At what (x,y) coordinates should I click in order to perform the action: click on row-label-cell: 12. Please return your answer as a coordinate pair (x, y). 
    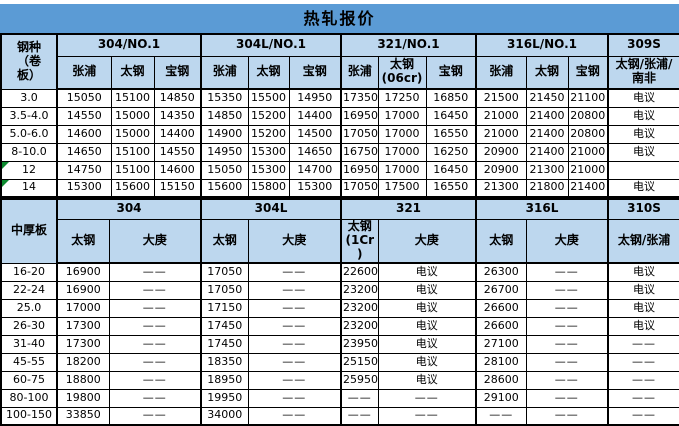
    Looking at the image, I should click on (29, 170).